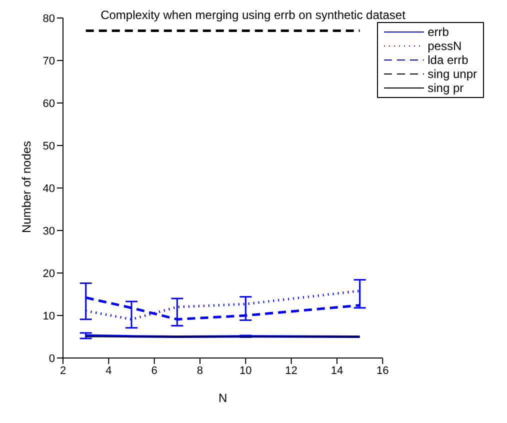 This screenshot has height=423, width=507. Describe the element at coordinates (51, 358) in the screenshot. I see `y-tick-label: 0` at that location.